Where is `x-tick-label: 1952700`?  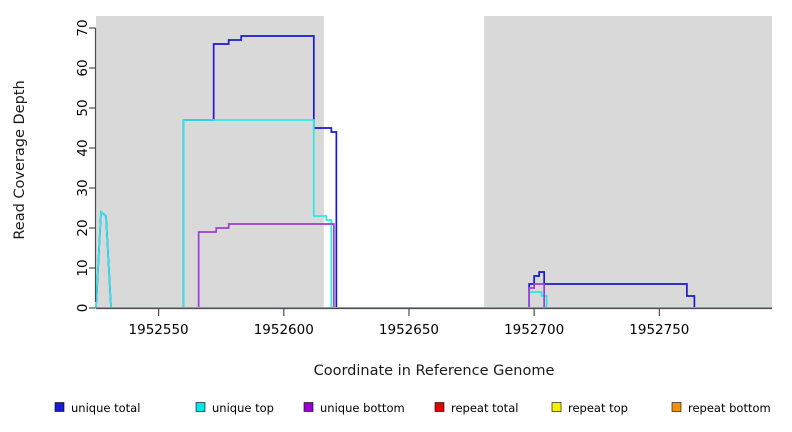 x-tick-label: 1952700 is located at coordinates (534, 330).